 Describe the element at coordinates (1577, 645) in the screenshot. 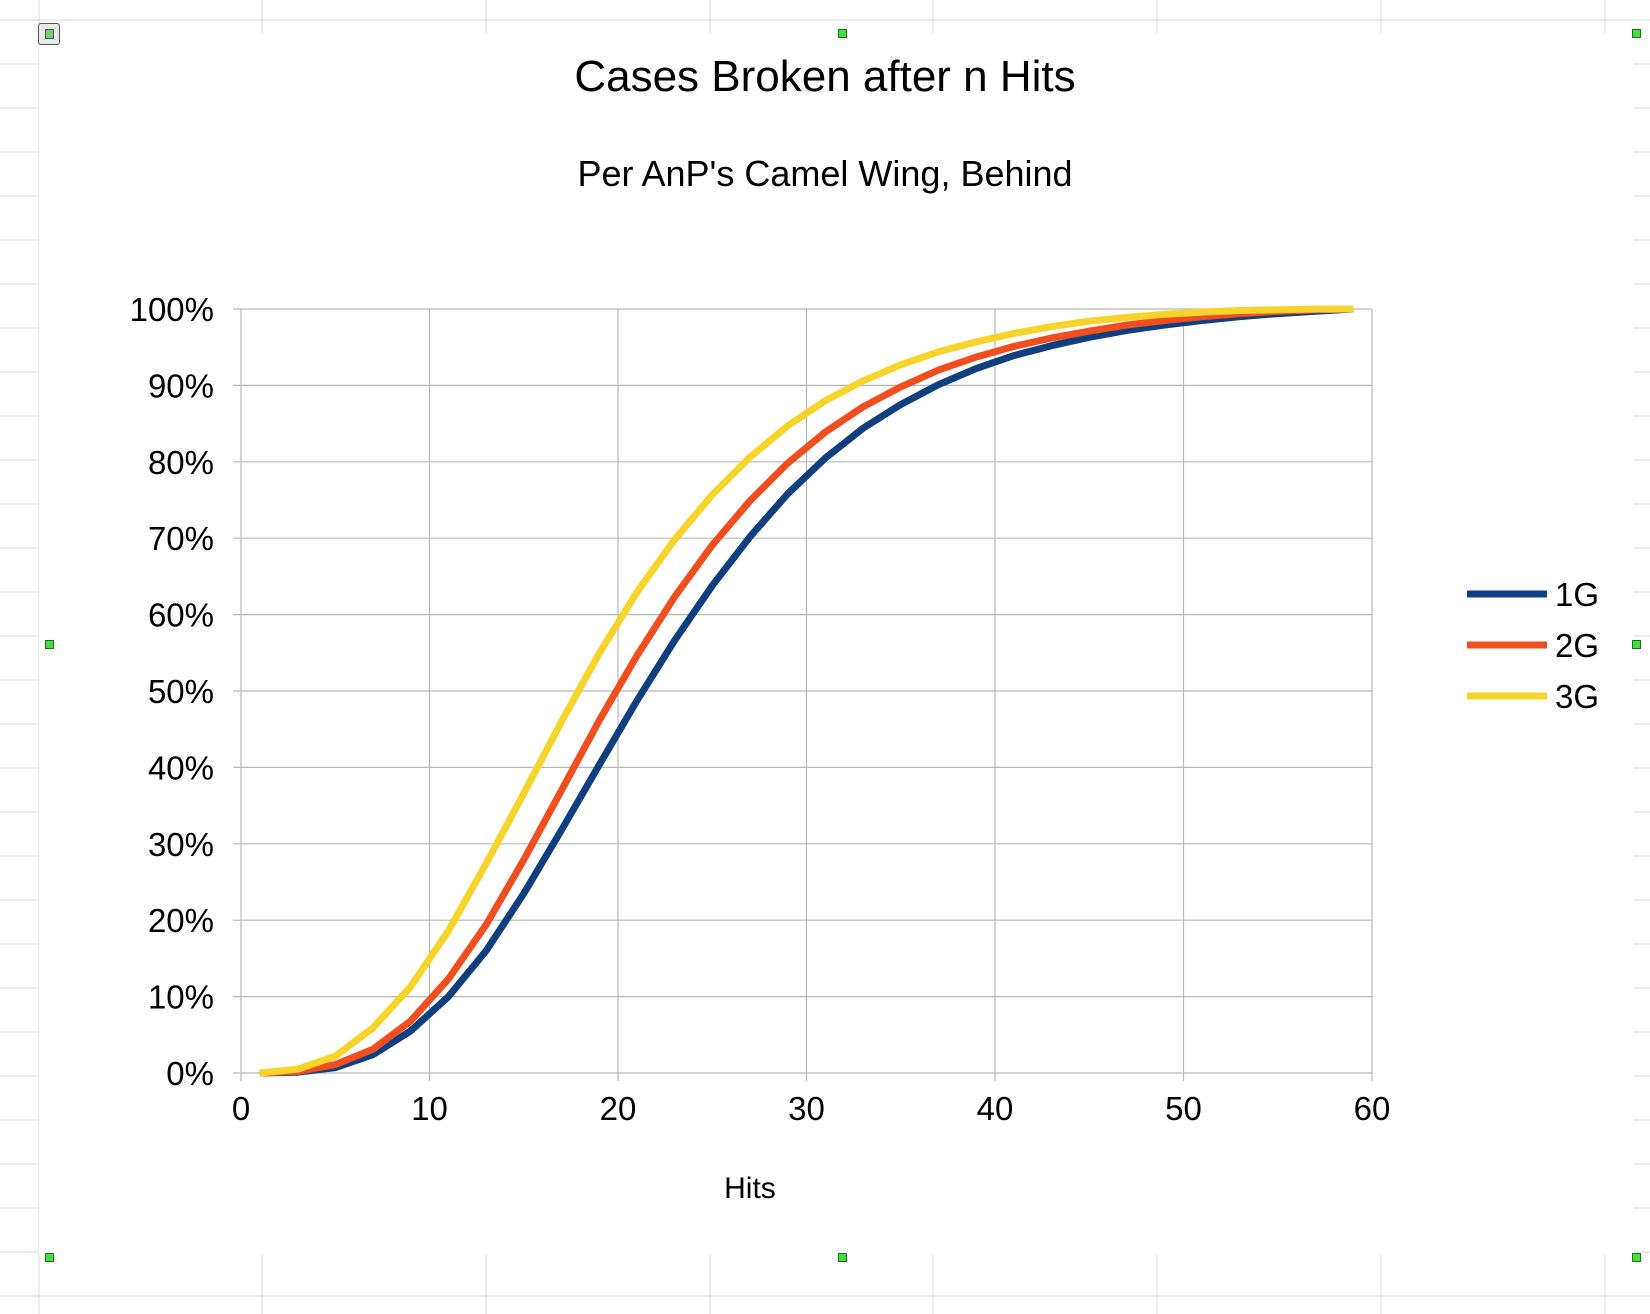

I see `legend-label-2g: 2G` at that location.